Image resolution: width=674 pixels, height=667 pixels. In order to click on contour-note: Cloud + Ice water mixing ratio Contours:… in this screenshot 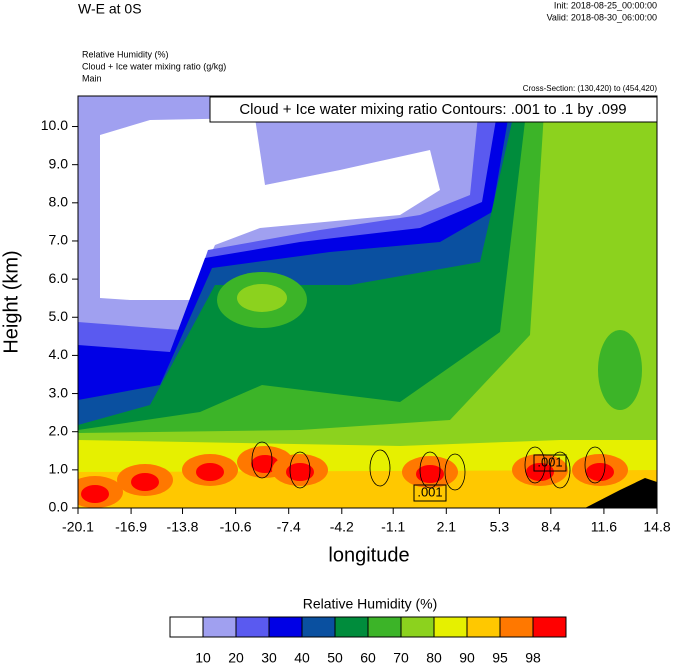, I will do `click(432, 109)`.